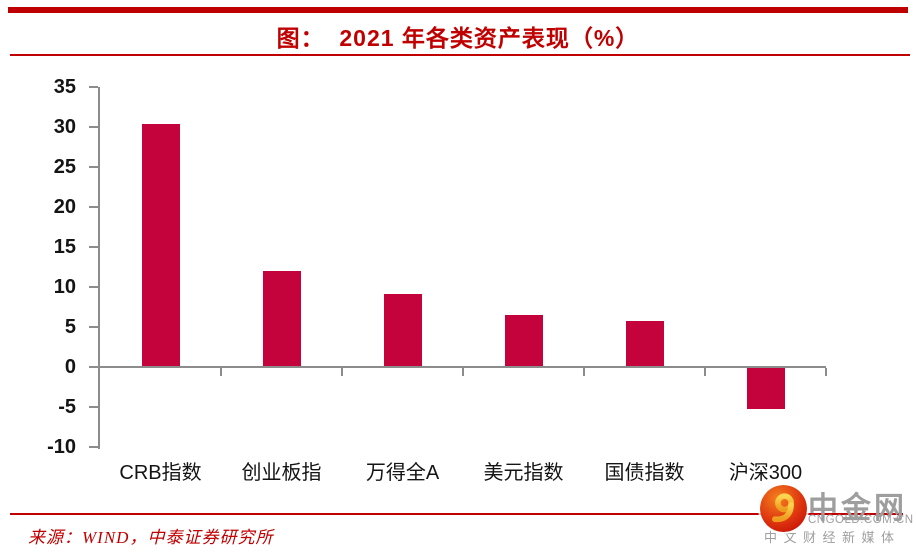  I want to click on y-tick-label: 30, so click(64, 127).